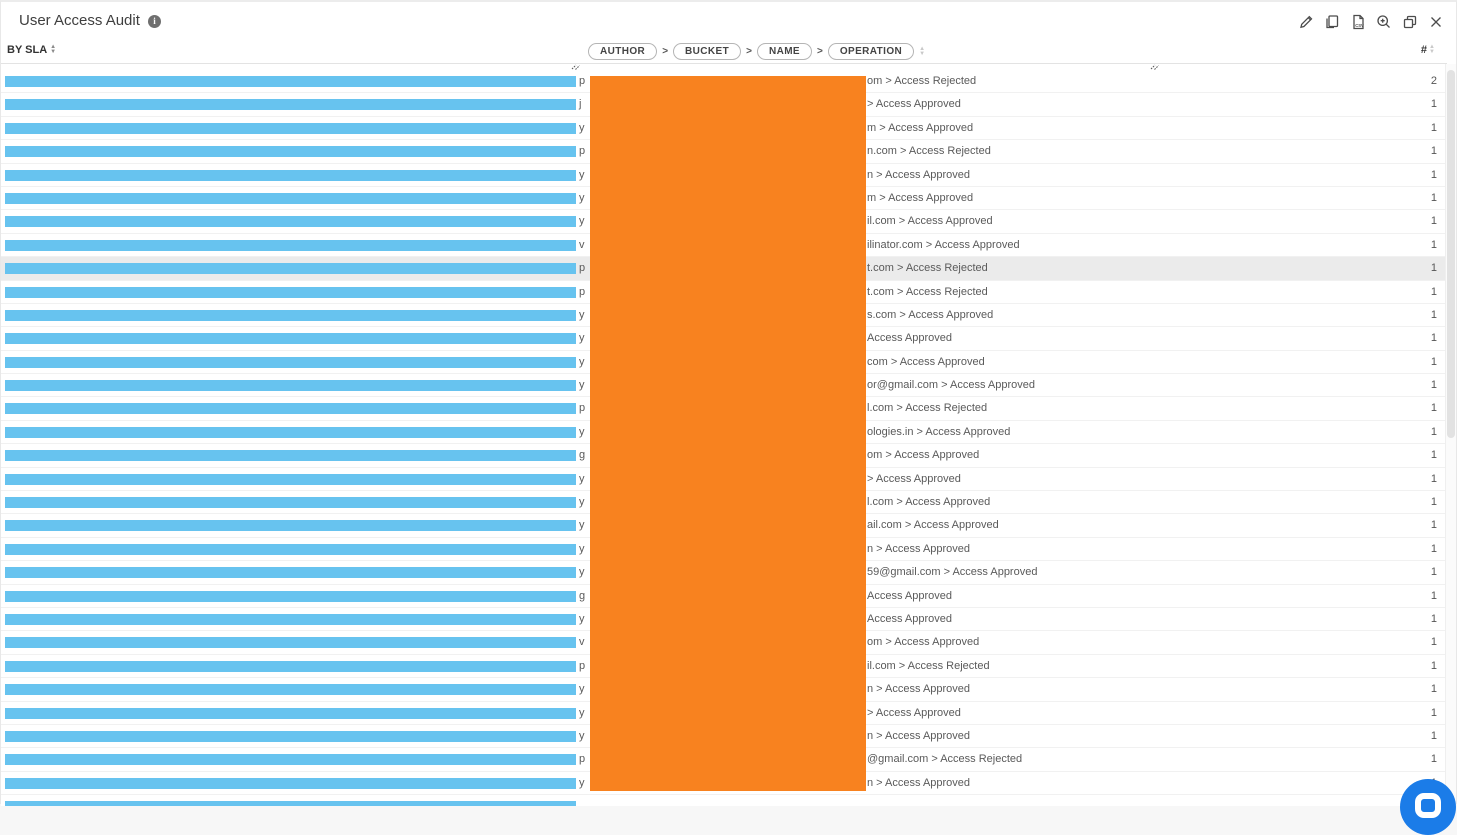 The width and height of the screenshot is (1457, 835). I want to click on svg-text: CSV, so click(1359, 25).